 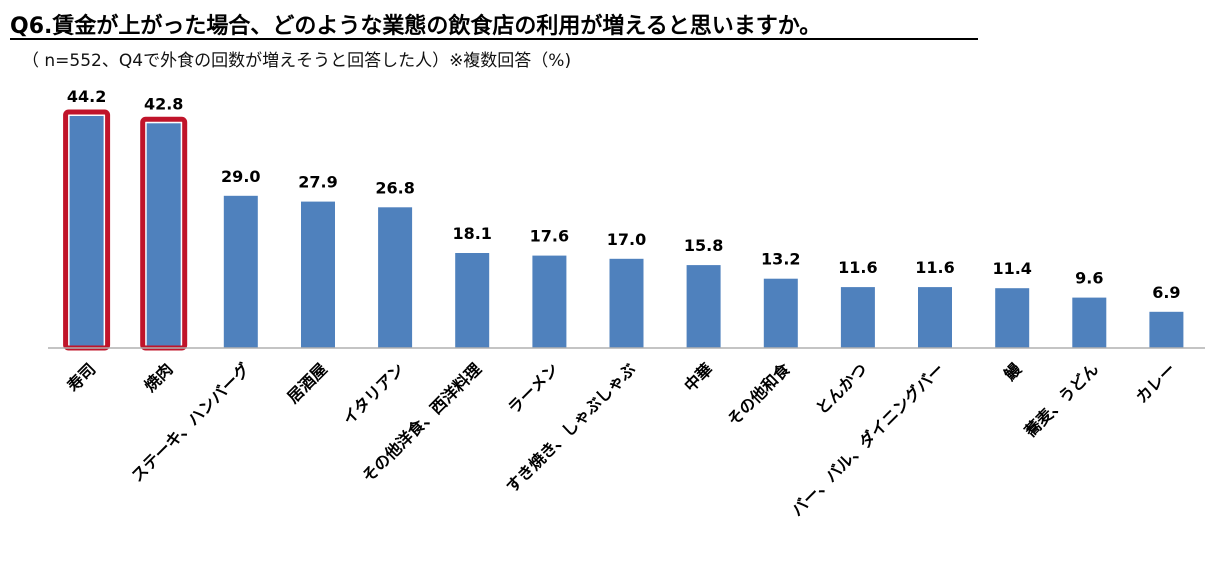 I want to click on value-label-9: 15.8, so click(x=703, y=245).